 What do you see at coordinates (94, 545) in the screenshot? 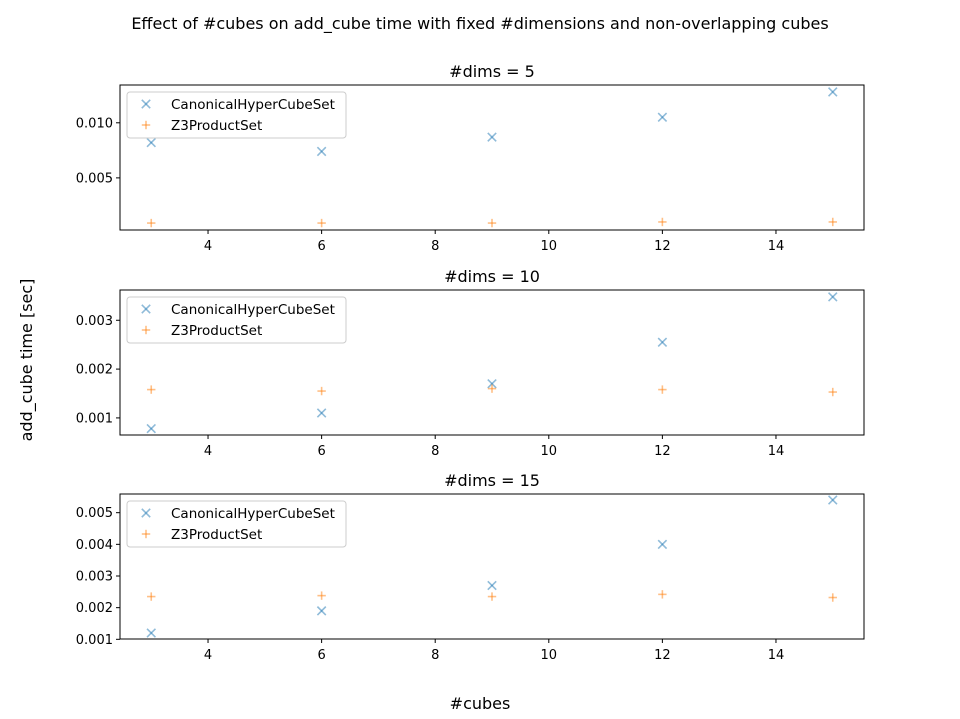
I see `y-tick-label: 0.004` at bounding box center [94, 545].